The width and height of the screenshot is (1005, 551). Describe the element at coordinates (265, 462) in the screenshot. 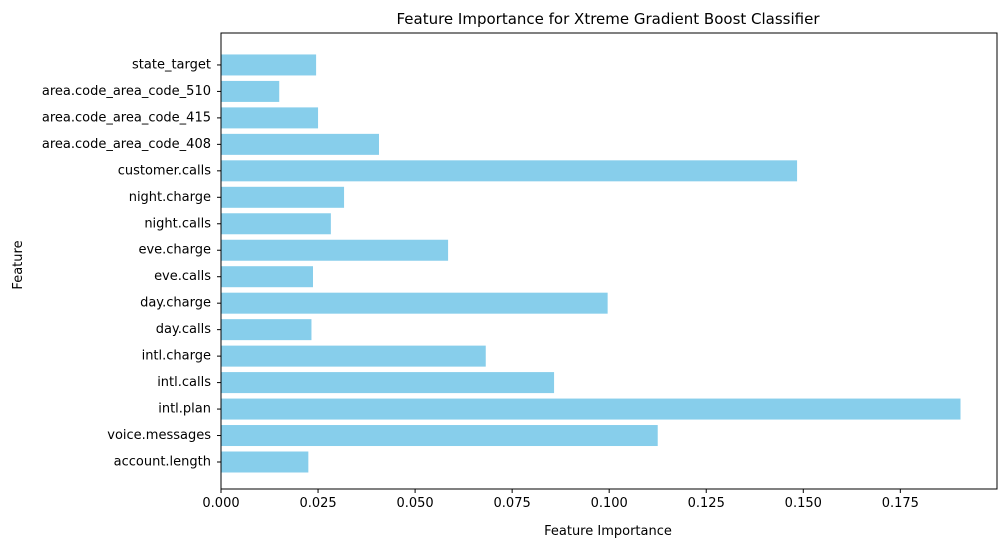

I see `bar-account-length` at that location.